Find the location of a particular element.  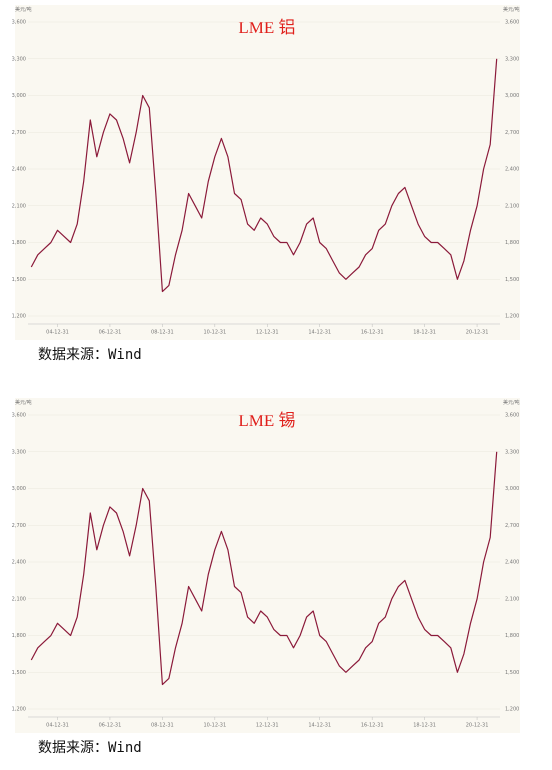

chart-title: LME 铝 is located at coordinates (266, 27).